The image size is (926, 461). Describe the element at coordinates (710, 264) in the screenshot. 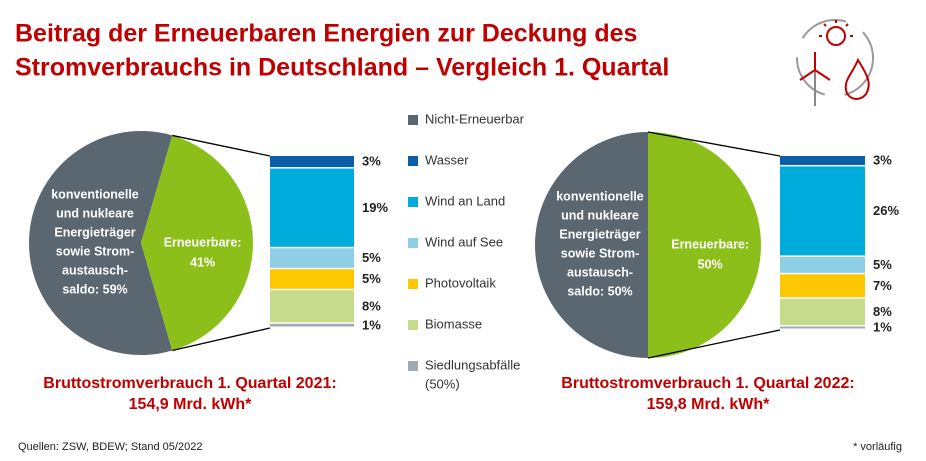

I see `pie-label: 50%` at that location.